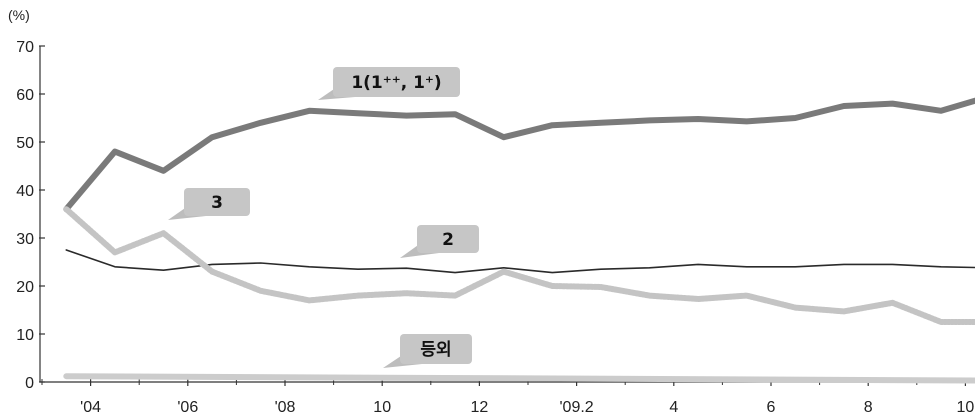 The width and height of the screenshot is (975, 419). What do you see at coordinates (25, 287) in the screenshot?
I see `y-tick-label: 20` at bounding box center [25, 287].